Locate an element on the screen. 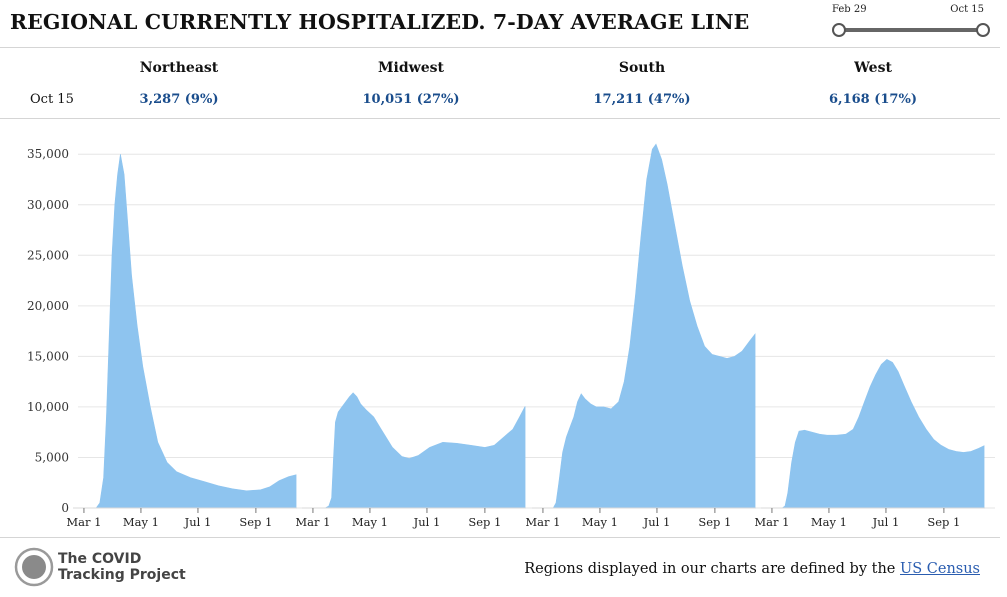  us-census-link: US Census is located at coordinates (940, 569).